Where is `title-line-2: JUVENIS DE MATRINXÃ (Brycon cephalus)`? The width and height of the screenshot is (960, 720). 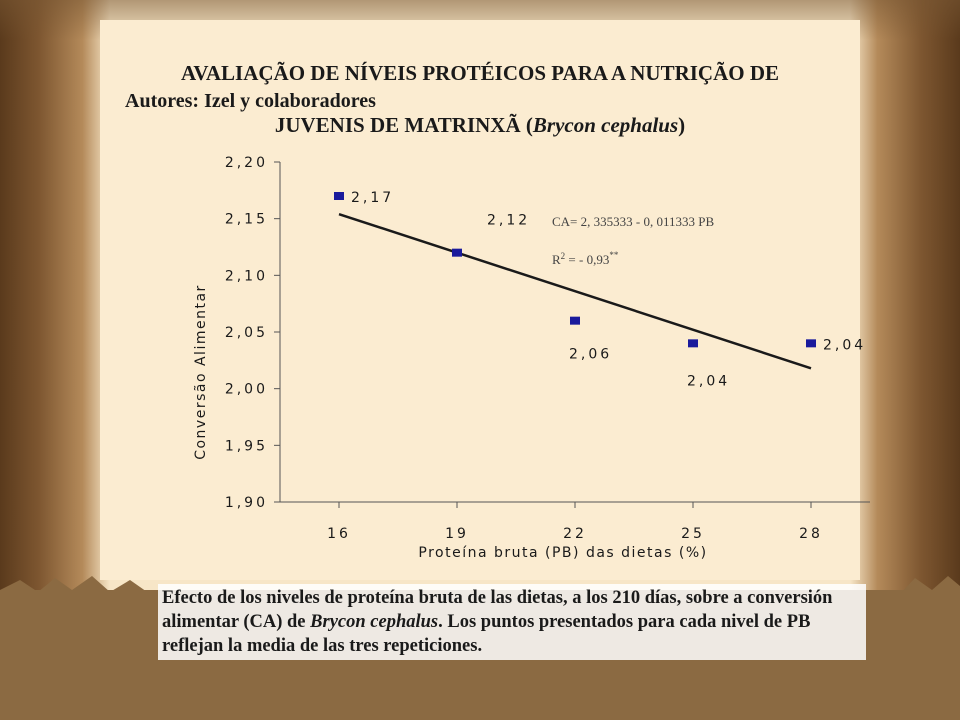
title-line-2: JUVENIS DE MATRINXÃ (Brycon cephalus) is located at coordinates (480, 125).